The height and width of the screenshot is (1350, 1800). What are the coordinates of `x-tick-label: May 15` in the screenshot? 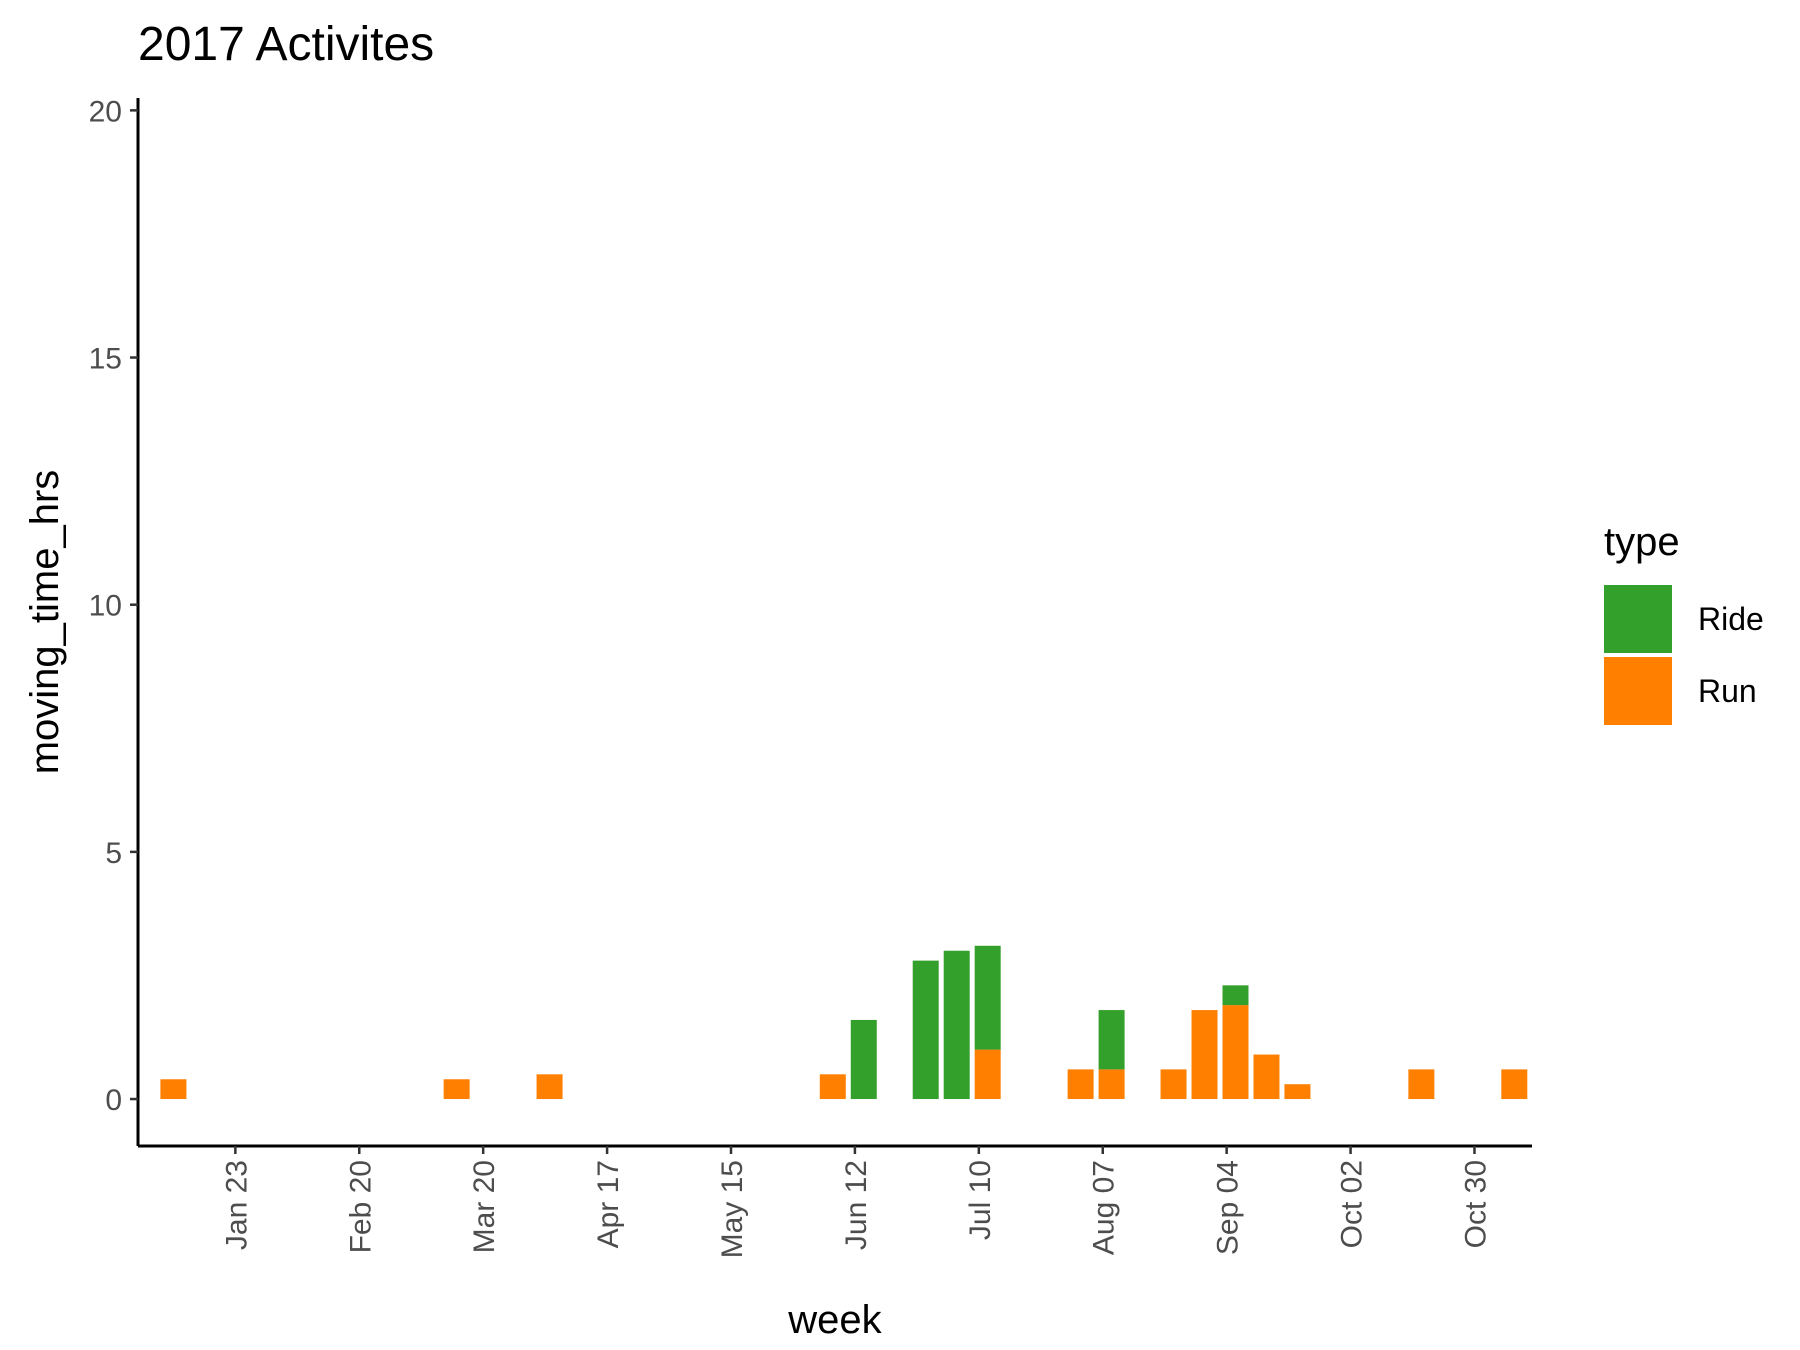 It's located at (732, 1209).